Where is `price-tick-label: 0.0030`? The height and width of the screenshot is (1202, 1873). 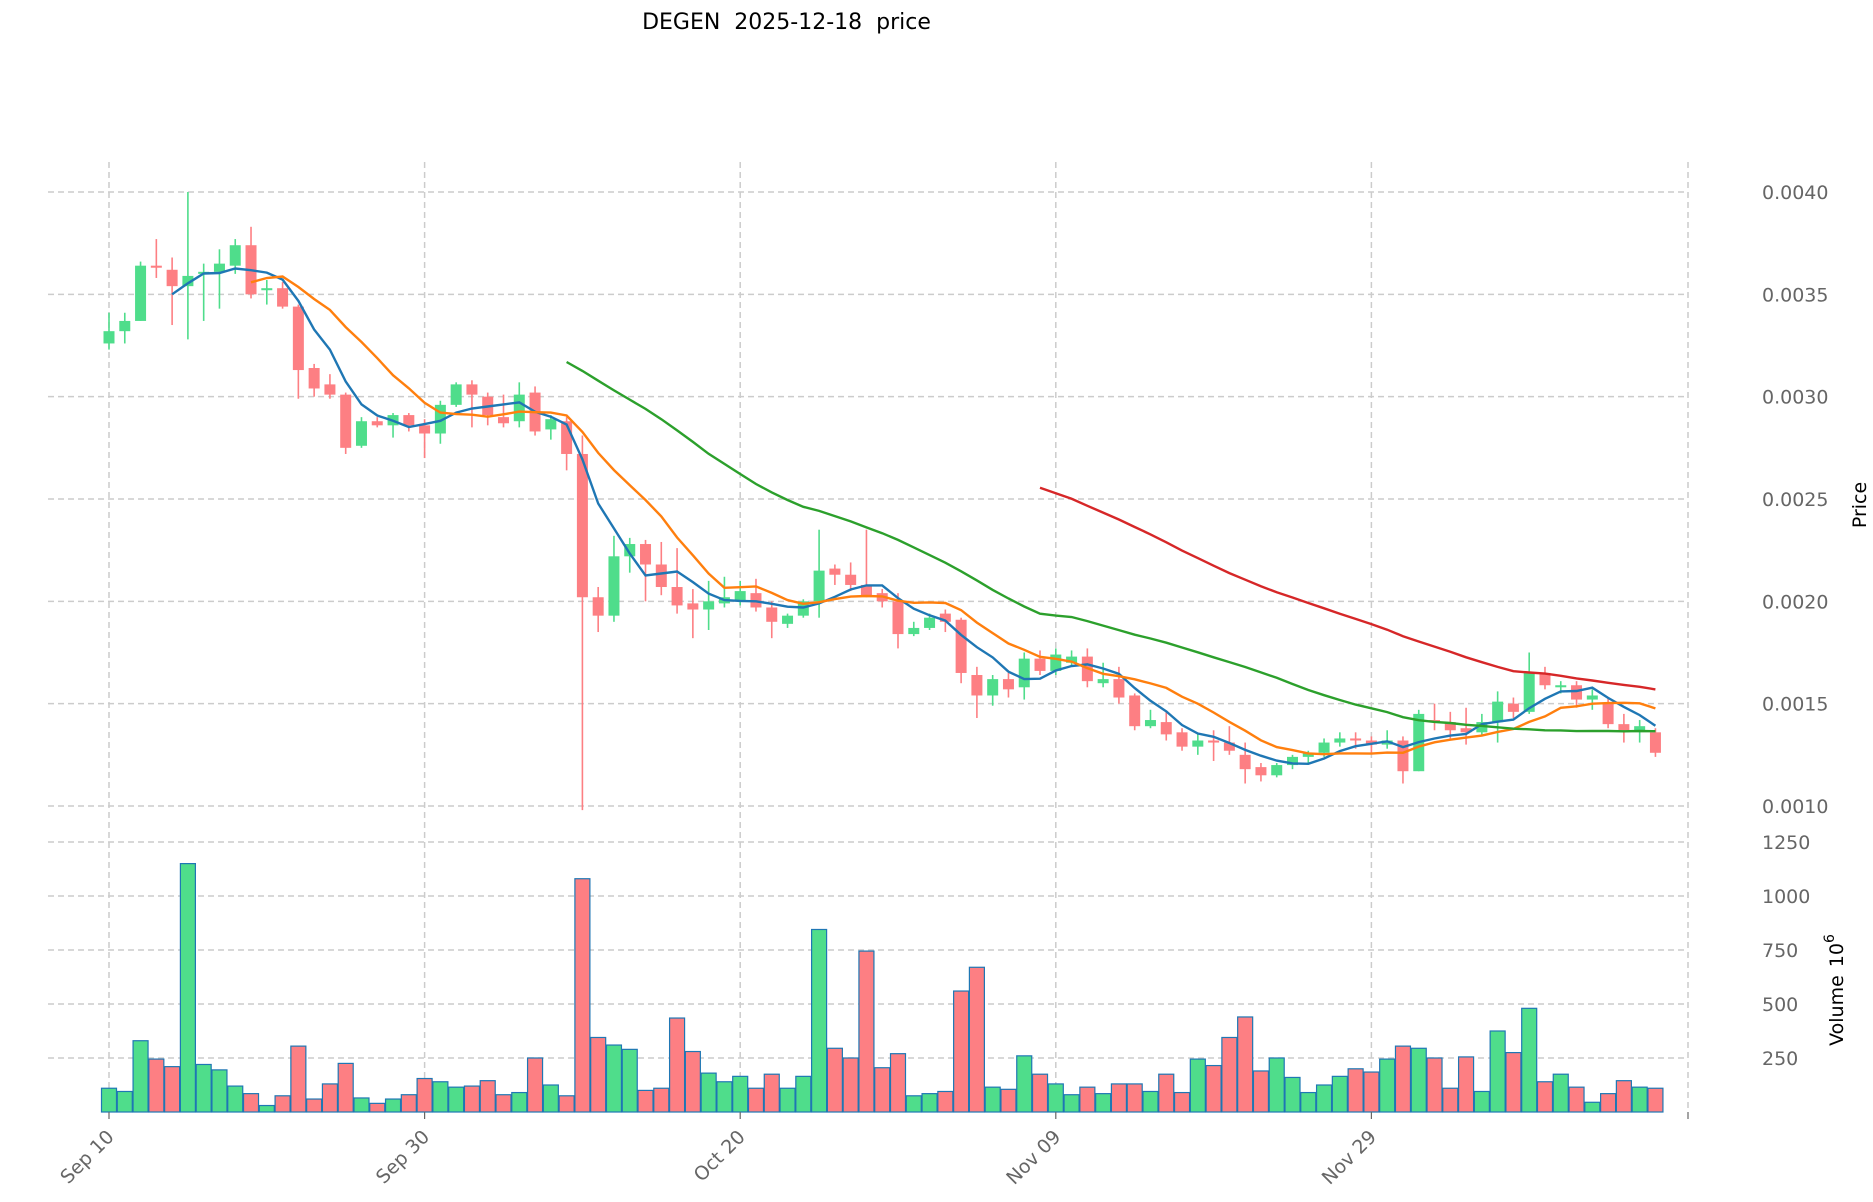
price-tick-label: 0.0030 is located at coordinates (1795, 398).